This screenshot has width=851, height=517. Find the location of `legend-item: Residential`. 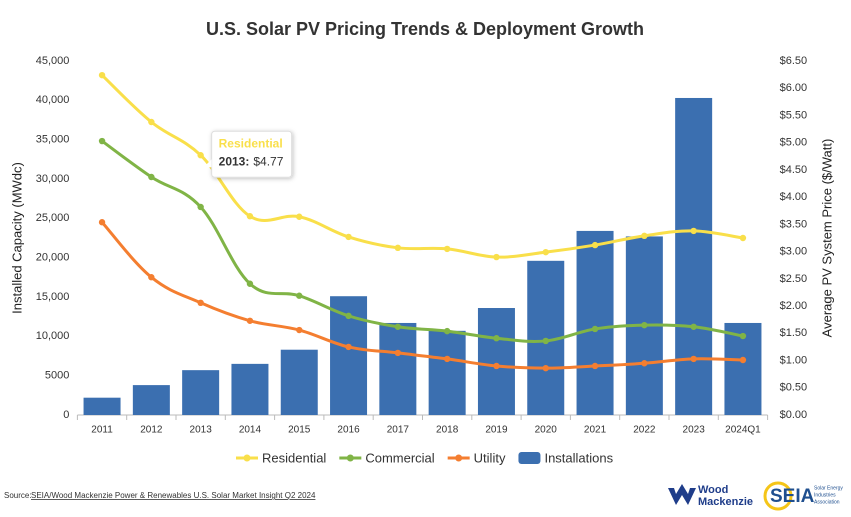

legend-item: Residential is located at coordinates (281, 457).